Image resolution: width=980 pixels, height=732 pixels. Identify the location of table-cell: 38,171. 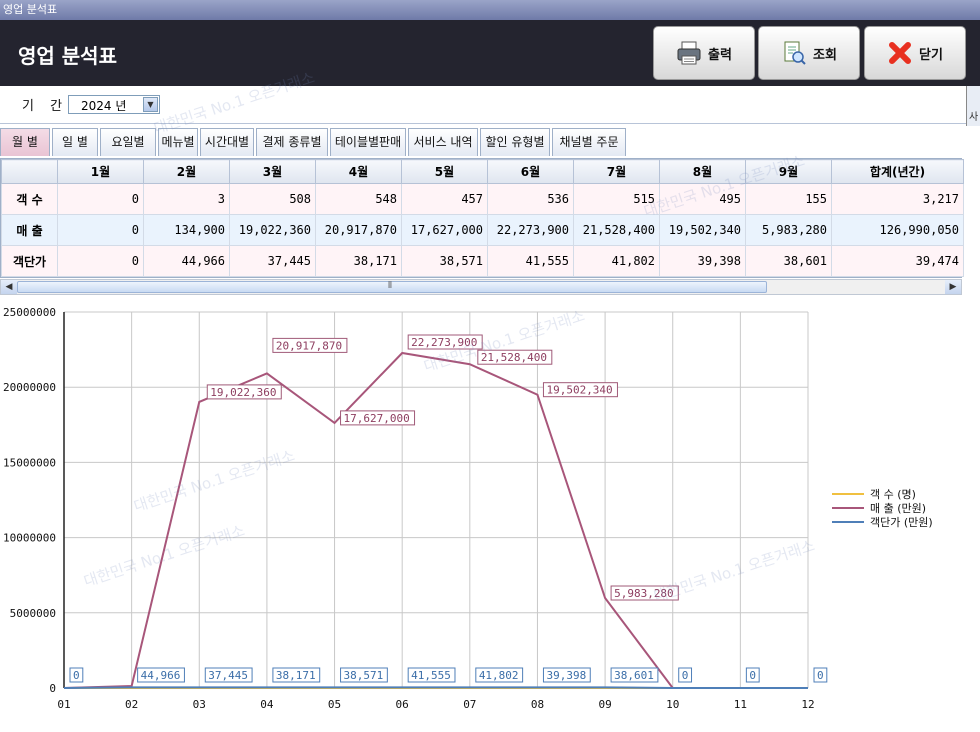
(358, 261).